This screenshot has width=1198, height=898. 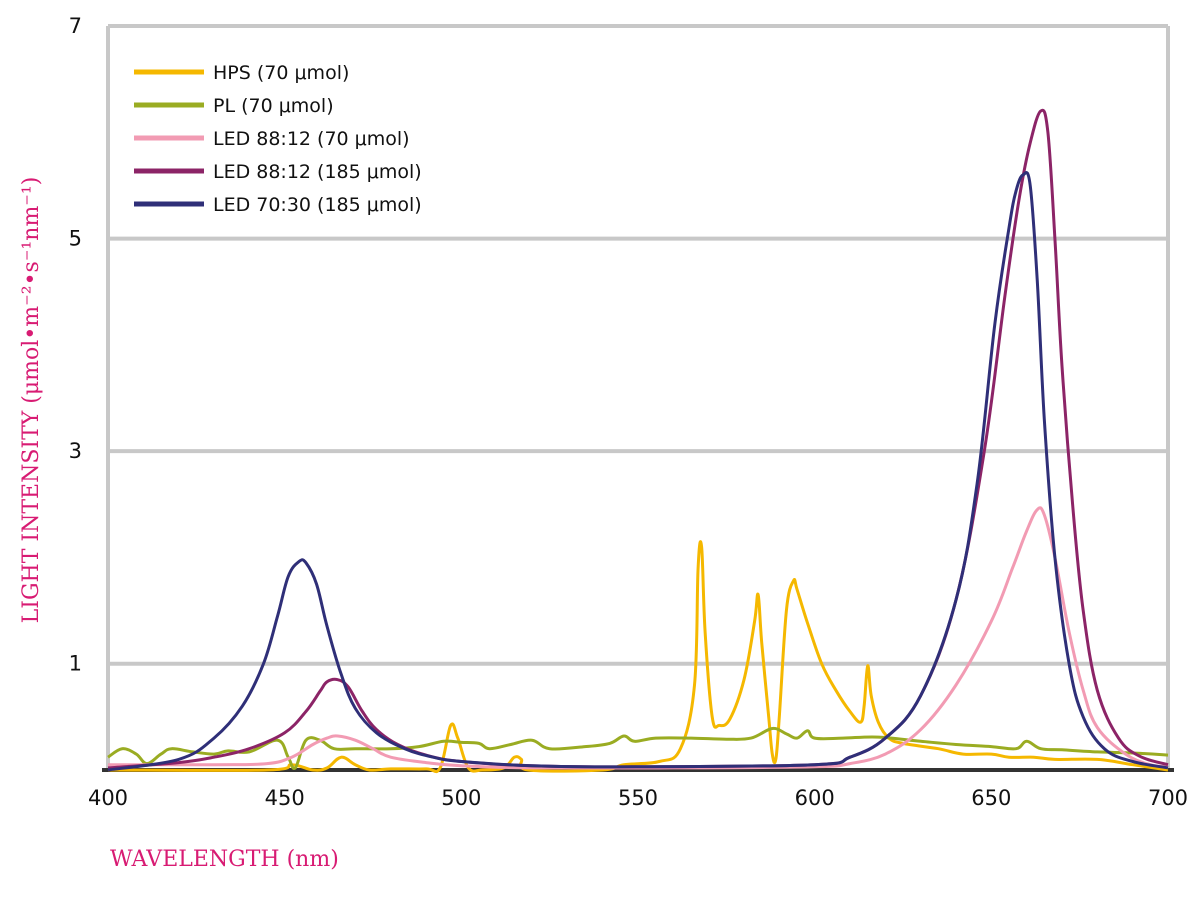 I want to click on x-tick-label: 550, so click(x=638, y=798).